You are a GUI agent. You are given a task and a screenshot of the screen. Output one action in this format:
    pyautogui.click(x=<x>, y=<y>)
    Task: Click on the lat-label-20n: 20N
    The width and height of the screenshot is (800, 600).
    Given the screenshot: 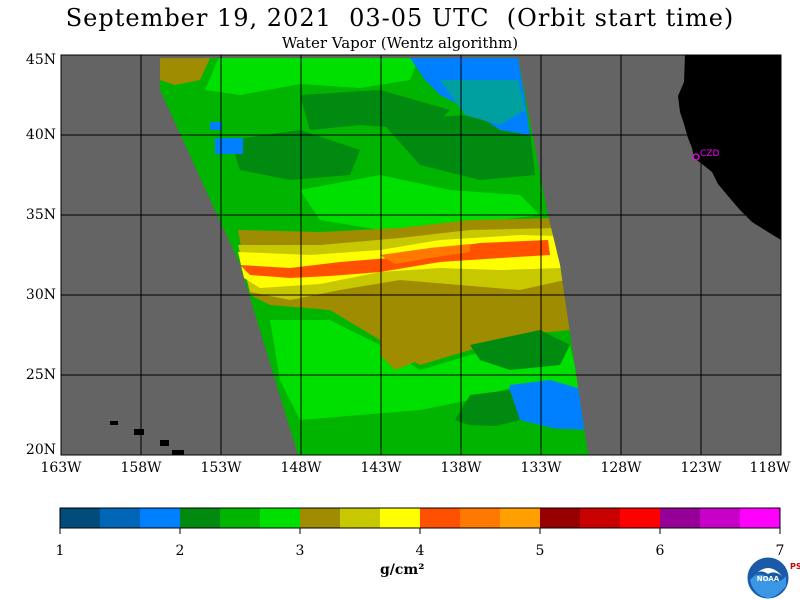 What is the action you would take?
    pyautogui.click(x=40, y=450)
    